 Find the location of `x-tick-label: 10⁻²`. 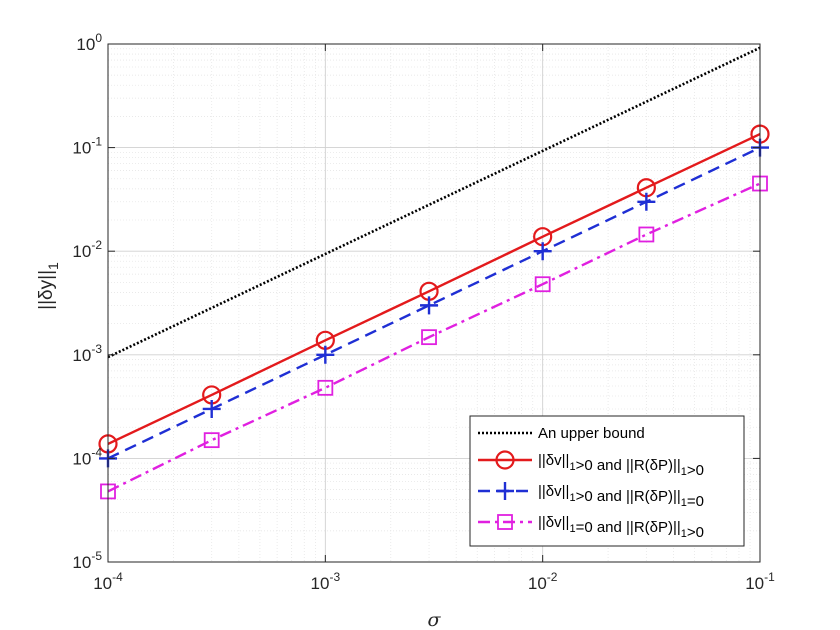

x-tick-label: 10⁻² is located at coordinates (543, 581).